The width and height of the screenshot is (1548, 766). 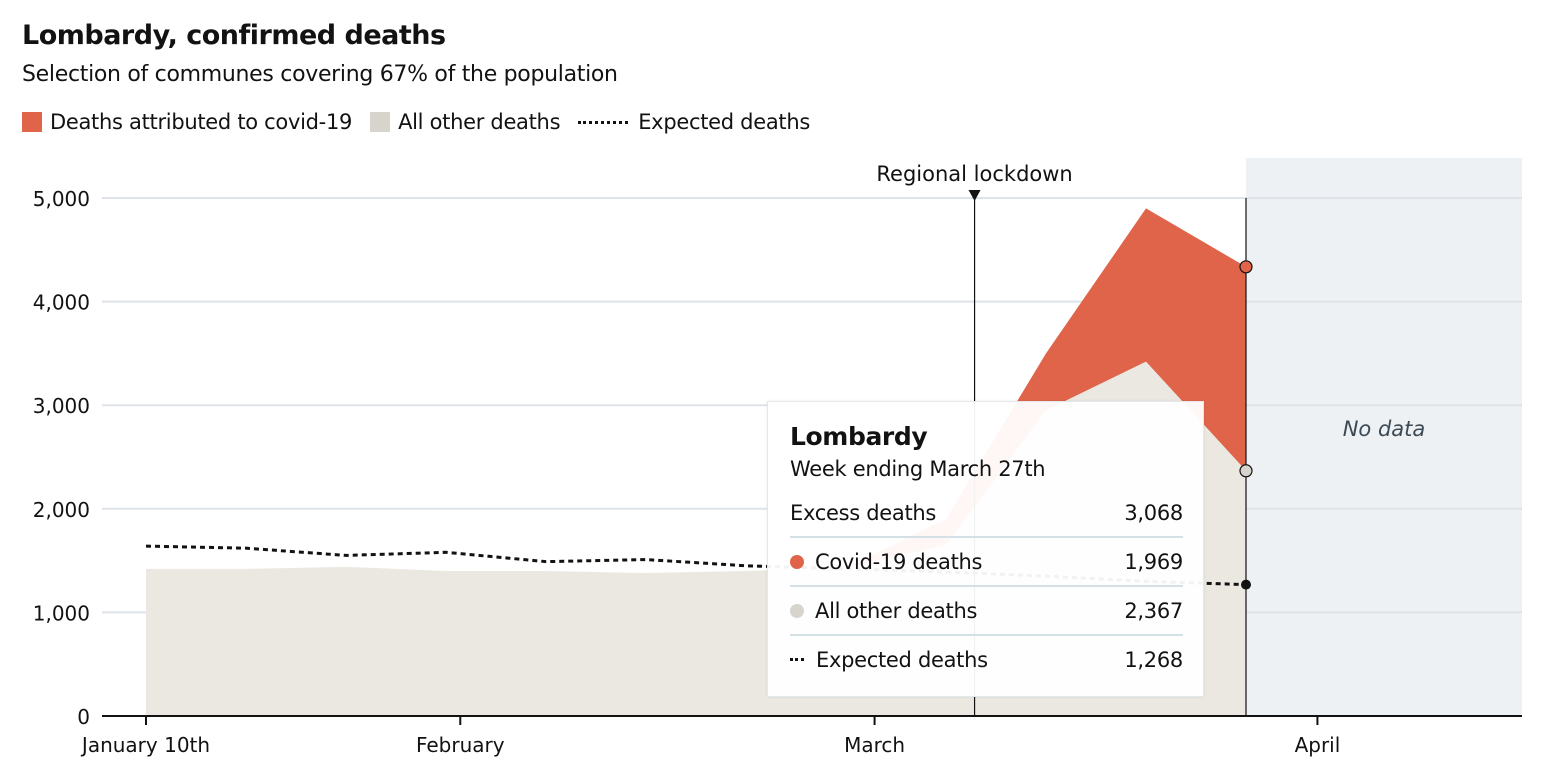 I want to click on tooltip-row-expected: Expected deaths 1,268, so click(x=986, y=659).